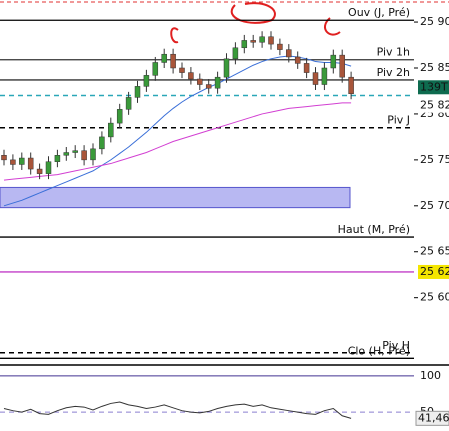 Image resolution: width=449 pixels, height=431 pixels. Describe the element at coordinates (398, 120) in the screenshot. I see `level-label: Piv J` at that location.